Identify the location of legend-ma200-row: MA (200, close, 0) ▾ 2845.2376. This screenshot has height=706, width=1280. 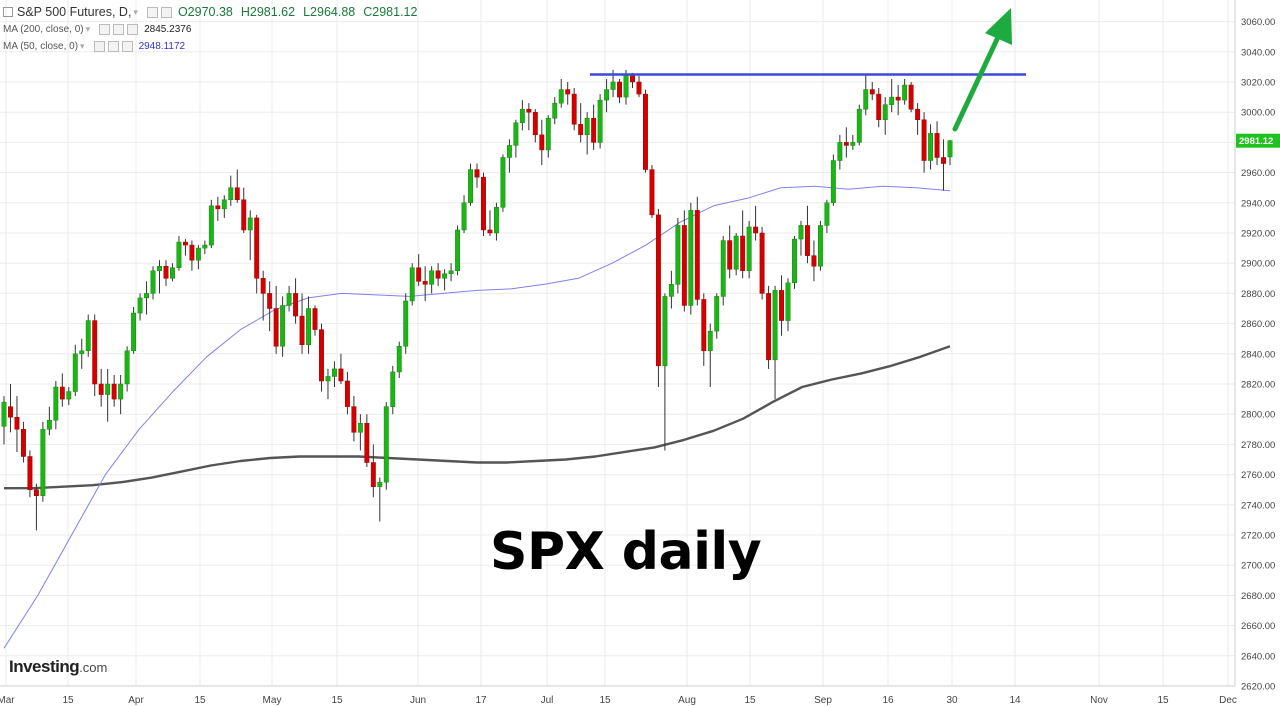
(97, 29).